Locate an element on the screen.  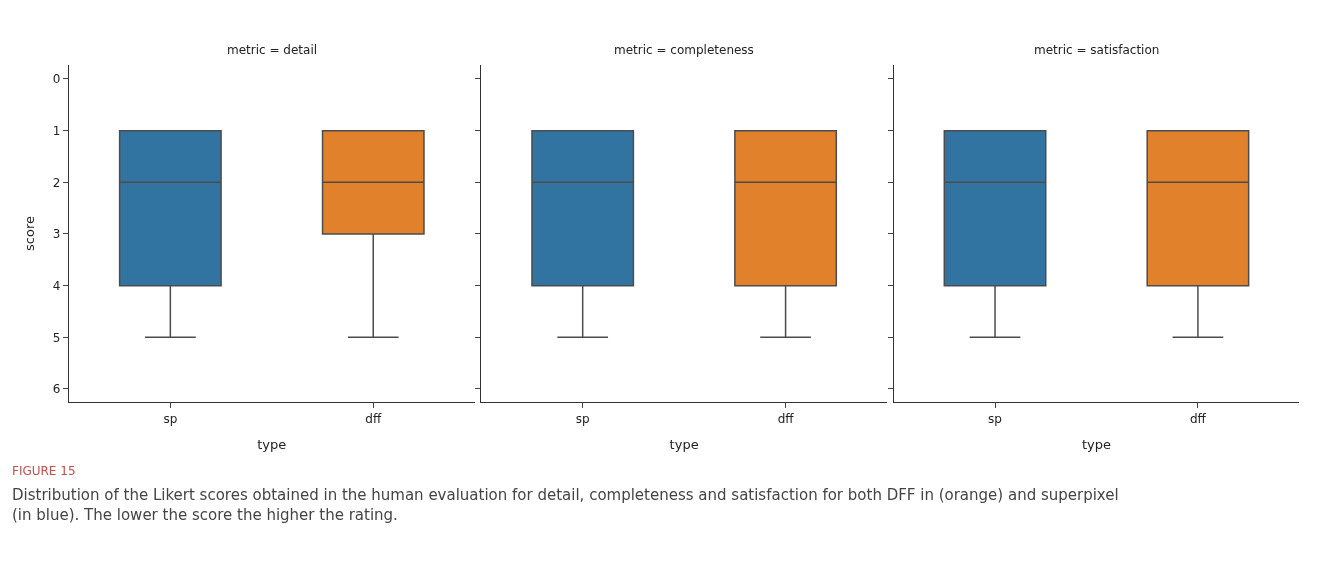
chart-title: metric = satisfaction is located at coordinates (1097, 50).